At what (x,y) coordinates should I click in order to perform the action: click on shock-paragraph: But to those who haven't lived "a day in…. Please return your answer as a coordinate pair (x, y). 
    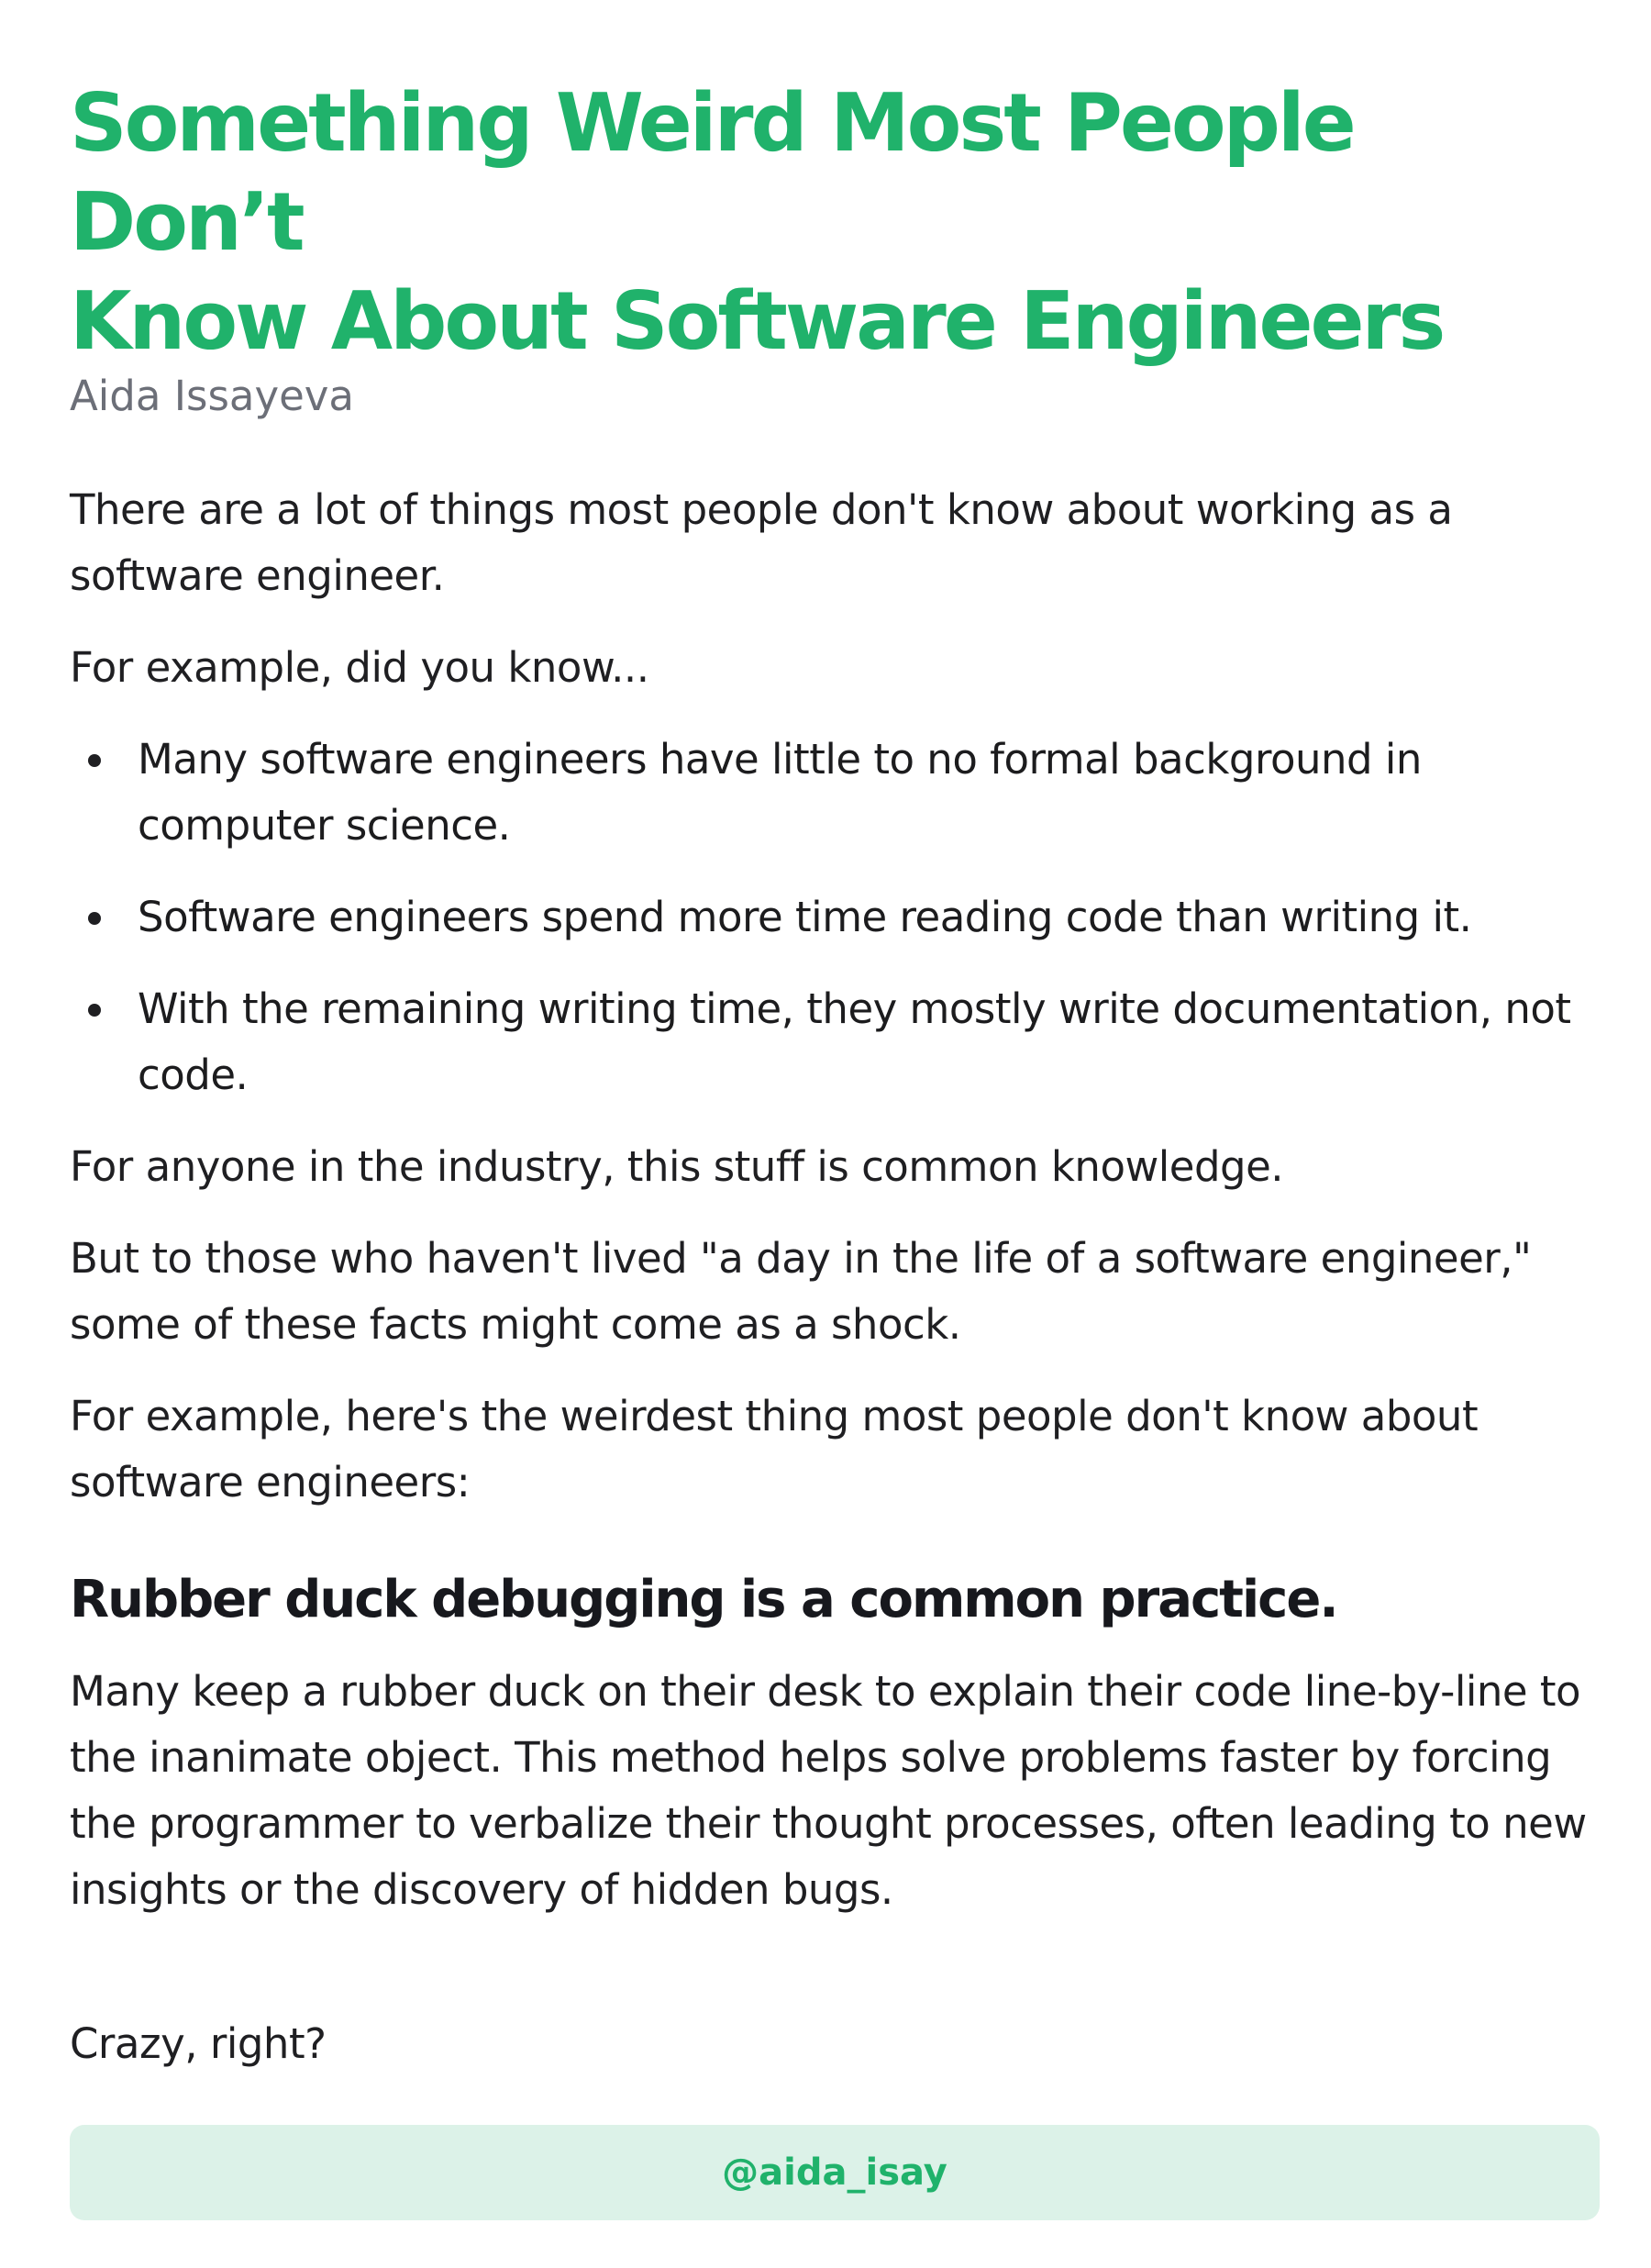
    Looking at the image, I should click on (801, 1292).